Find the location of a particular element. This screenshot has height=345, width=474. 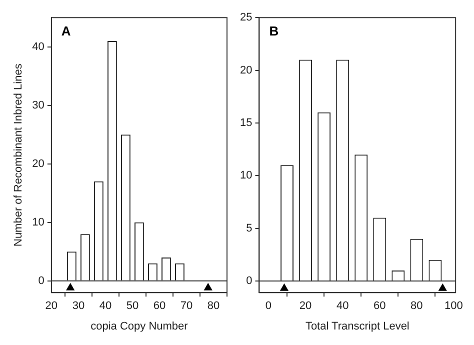

text: B is located at coordinates (274, 31).